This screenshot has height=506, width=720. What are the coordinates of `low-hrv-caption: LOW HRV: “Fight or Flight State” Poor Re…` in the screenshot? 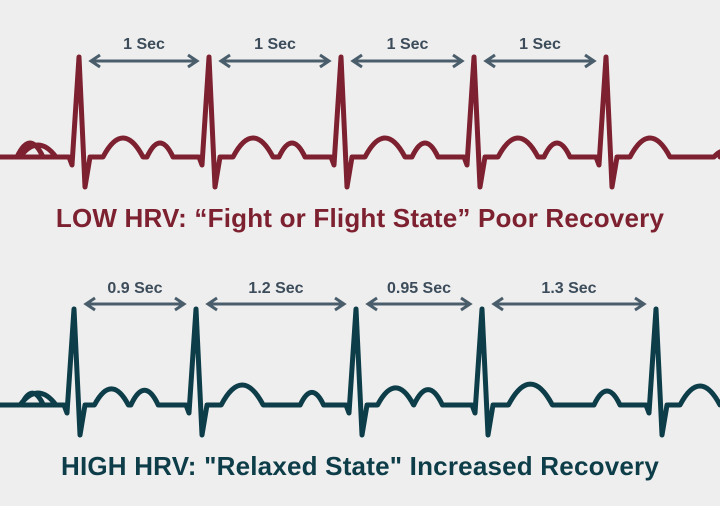 It's located at (360, 218).